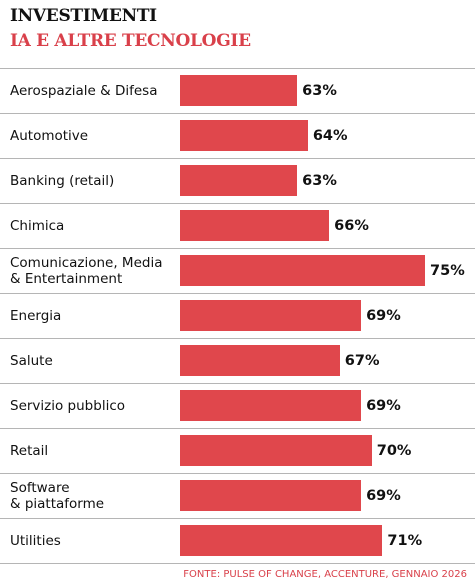 This screenshot has height=584, width=475. What do you see at coordinates (394, 450) in the screenshot?
I see `value-label: 70%` at bounding box center [394, 450].